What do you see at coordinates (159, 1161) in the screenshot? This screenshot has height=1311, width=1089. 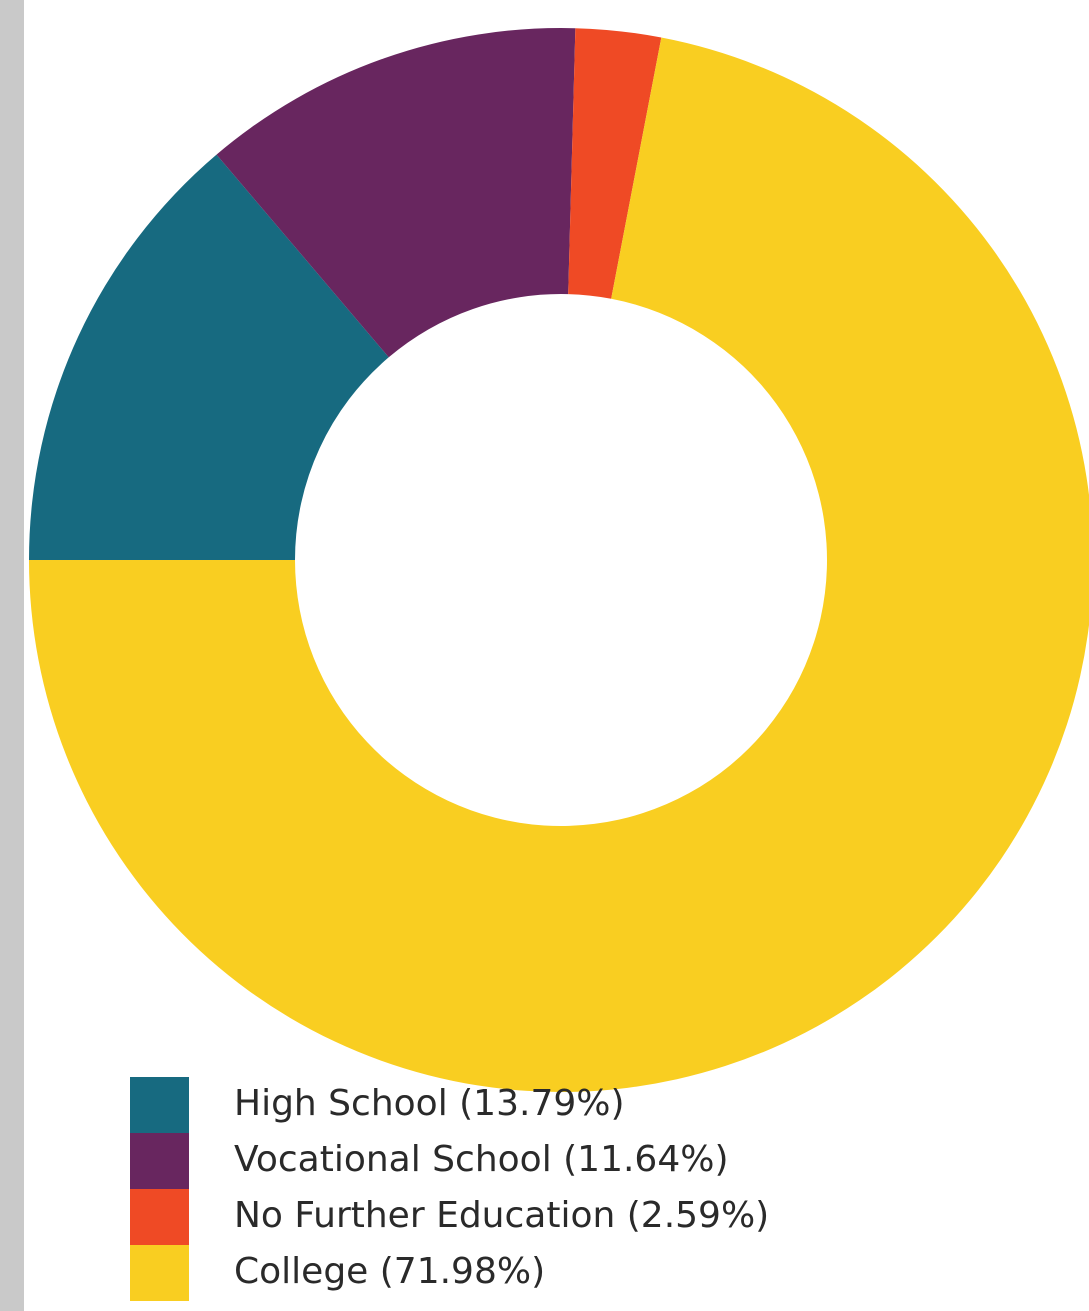 I see `legend-swatch-vocational-school` at bounding box center [159, 1161].